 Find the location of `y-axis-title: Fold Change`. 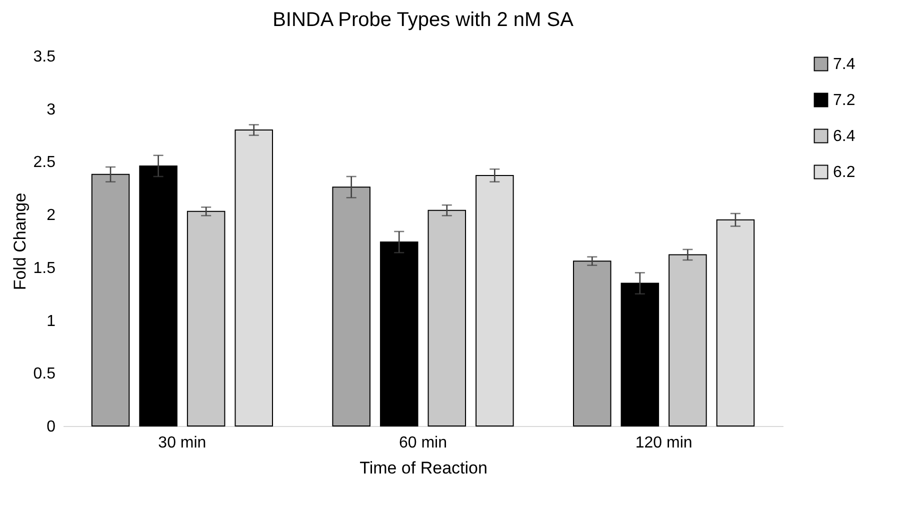

y-axis-title: Fold Change is located at coordinates (20, 241).